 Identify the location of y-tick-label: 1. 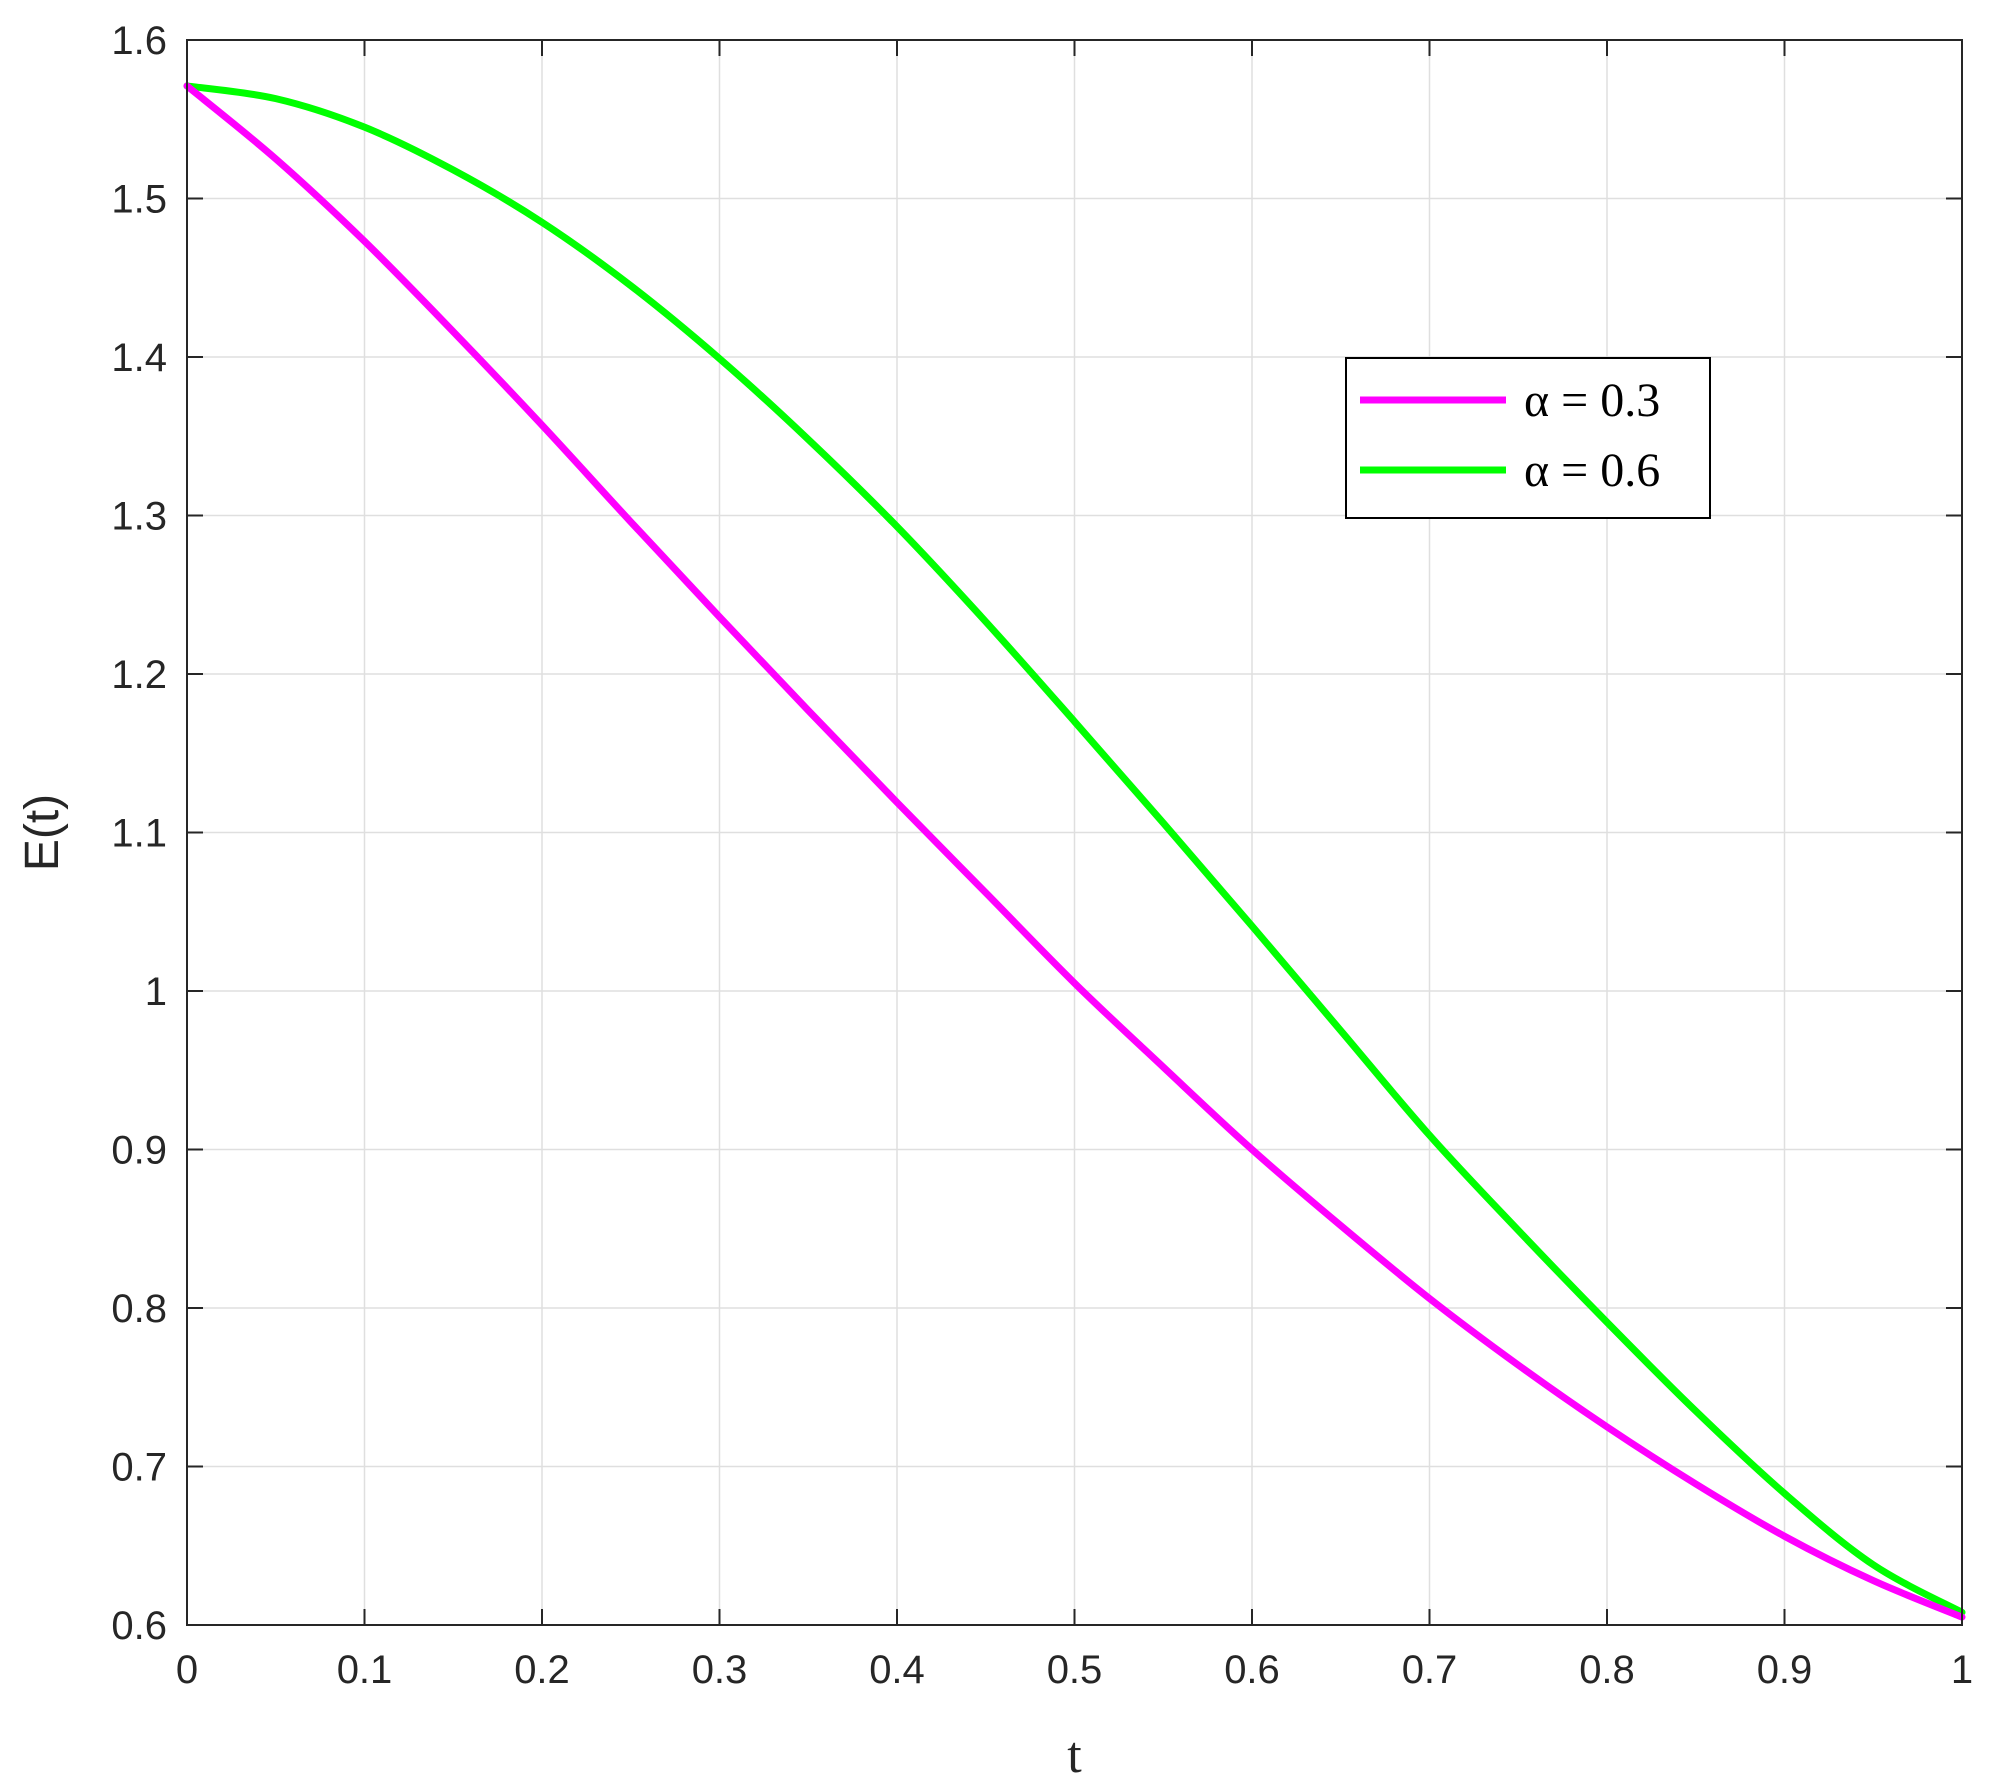
(156, 992).